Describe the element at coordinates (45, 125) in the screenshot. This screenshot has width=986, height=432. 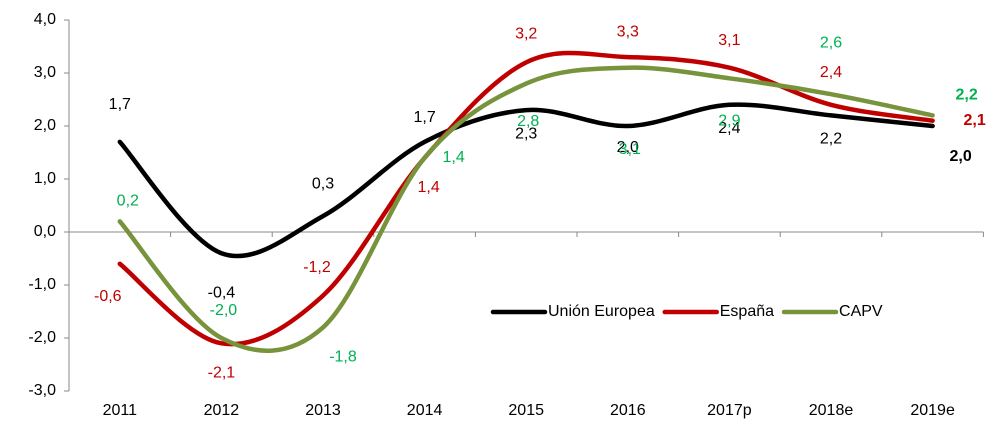
I see `y-tick-label: 2,0` at that location.